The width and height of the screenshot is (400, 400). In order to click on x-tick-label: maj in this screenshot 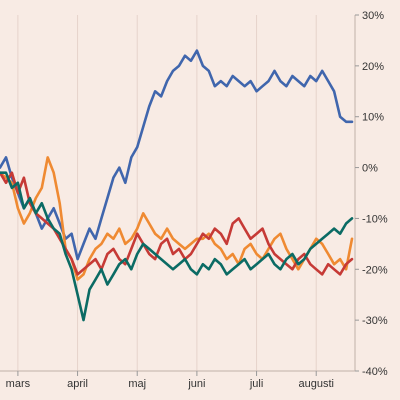, I will do `click(137, 384)`.